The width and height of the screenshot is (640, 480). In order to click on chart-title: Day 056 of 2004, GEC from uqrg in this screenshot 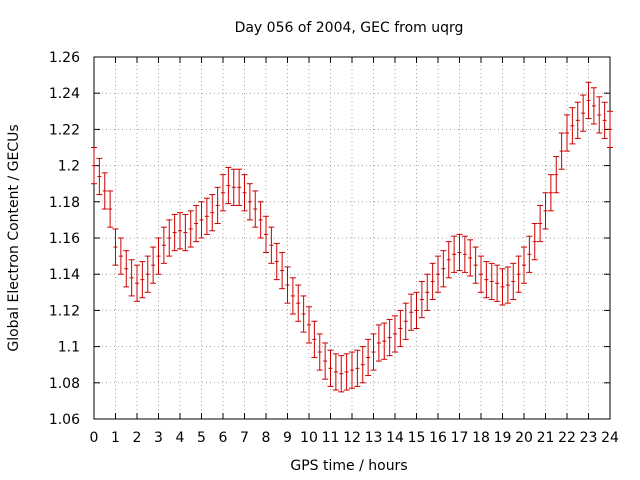, I will do `click(349, 28)`.